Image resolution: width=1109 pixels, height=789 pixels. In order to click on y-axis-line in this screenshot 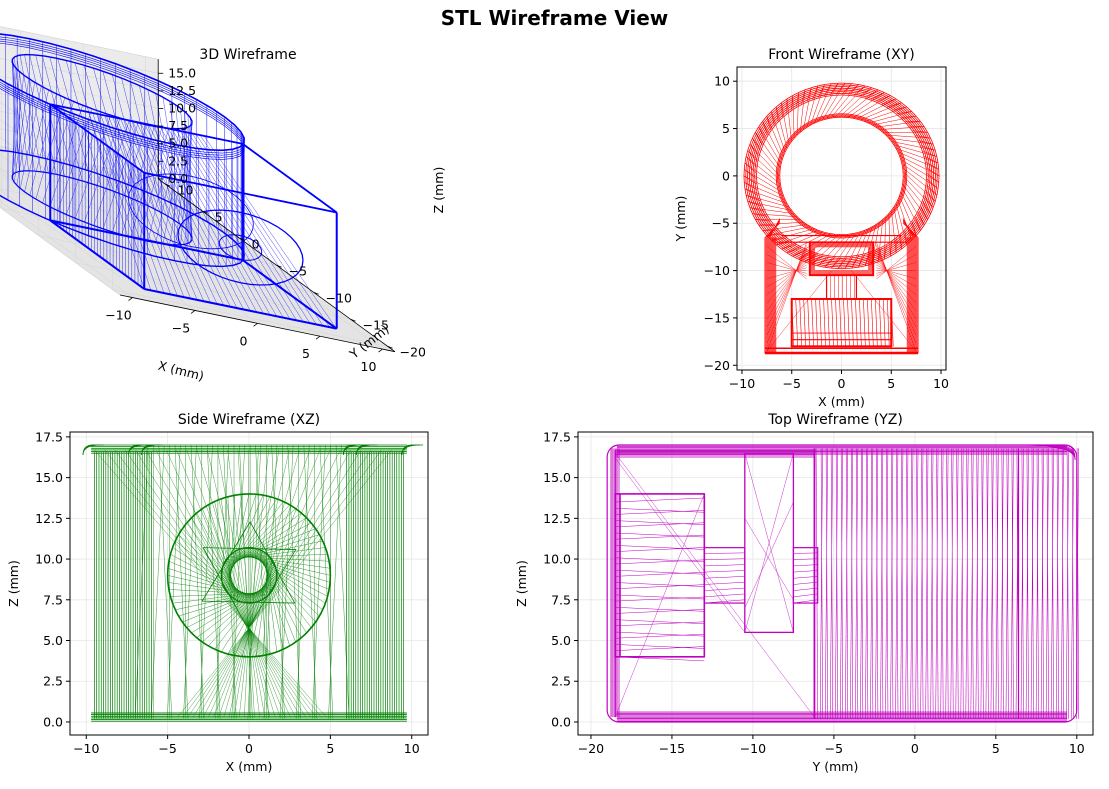, I will do `click(276, 265)`.